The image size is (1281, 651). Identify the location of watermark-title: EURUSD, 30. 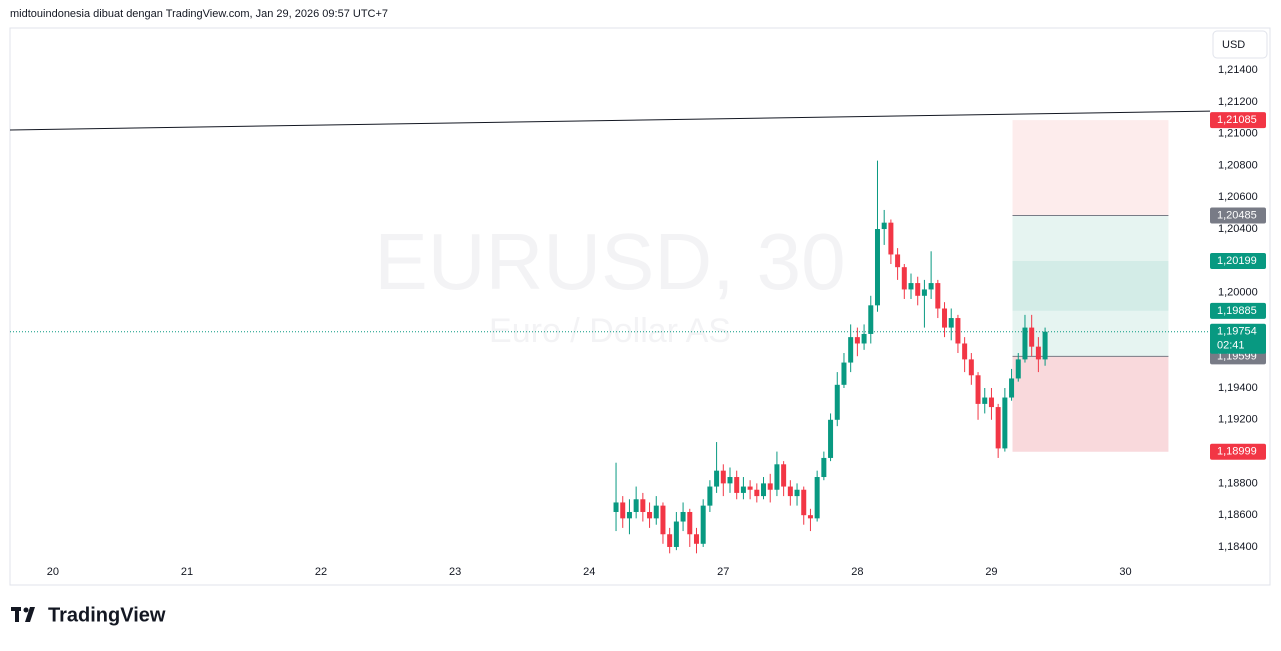
(609, 261).